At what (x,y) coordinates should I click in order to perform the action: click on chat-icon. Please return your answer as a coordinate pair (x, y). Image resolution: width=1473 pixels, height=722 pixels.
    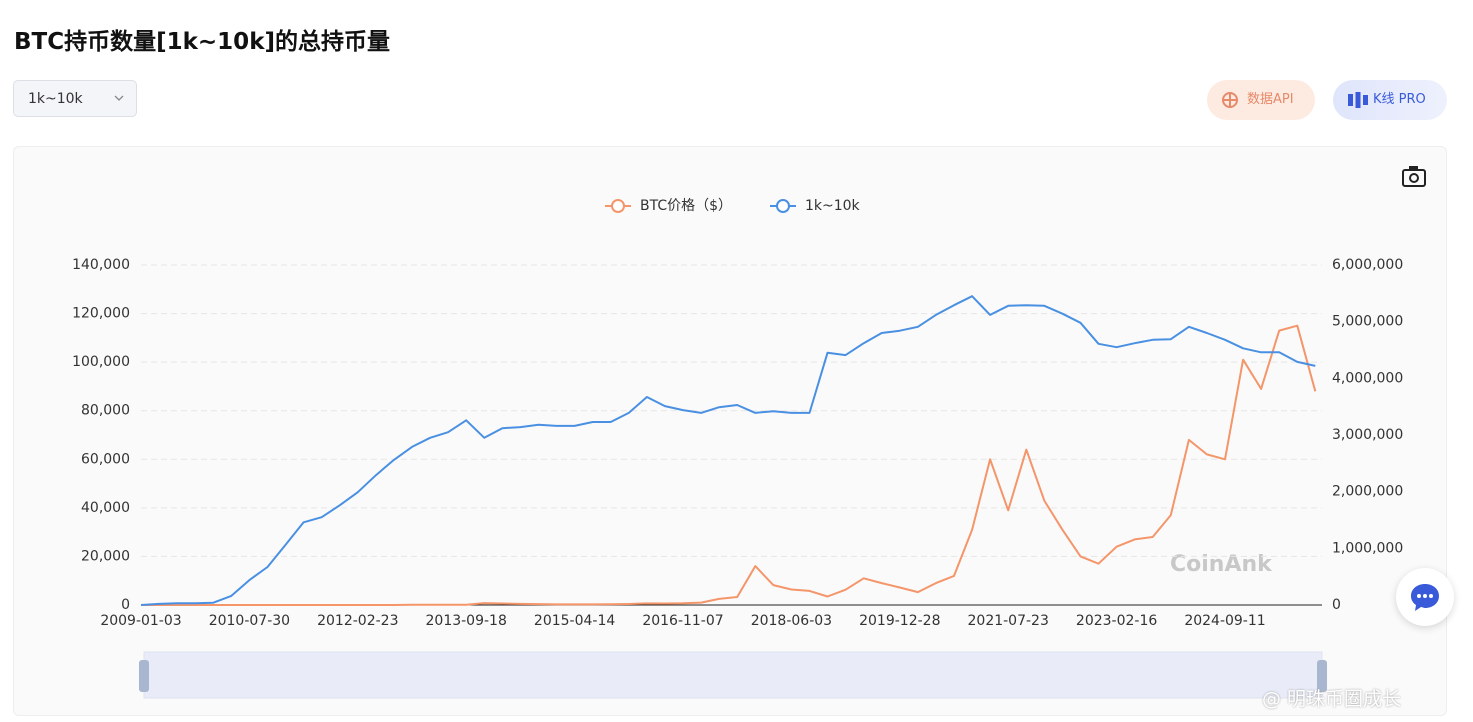
    Looking at the image, I should click on (1425, 597).